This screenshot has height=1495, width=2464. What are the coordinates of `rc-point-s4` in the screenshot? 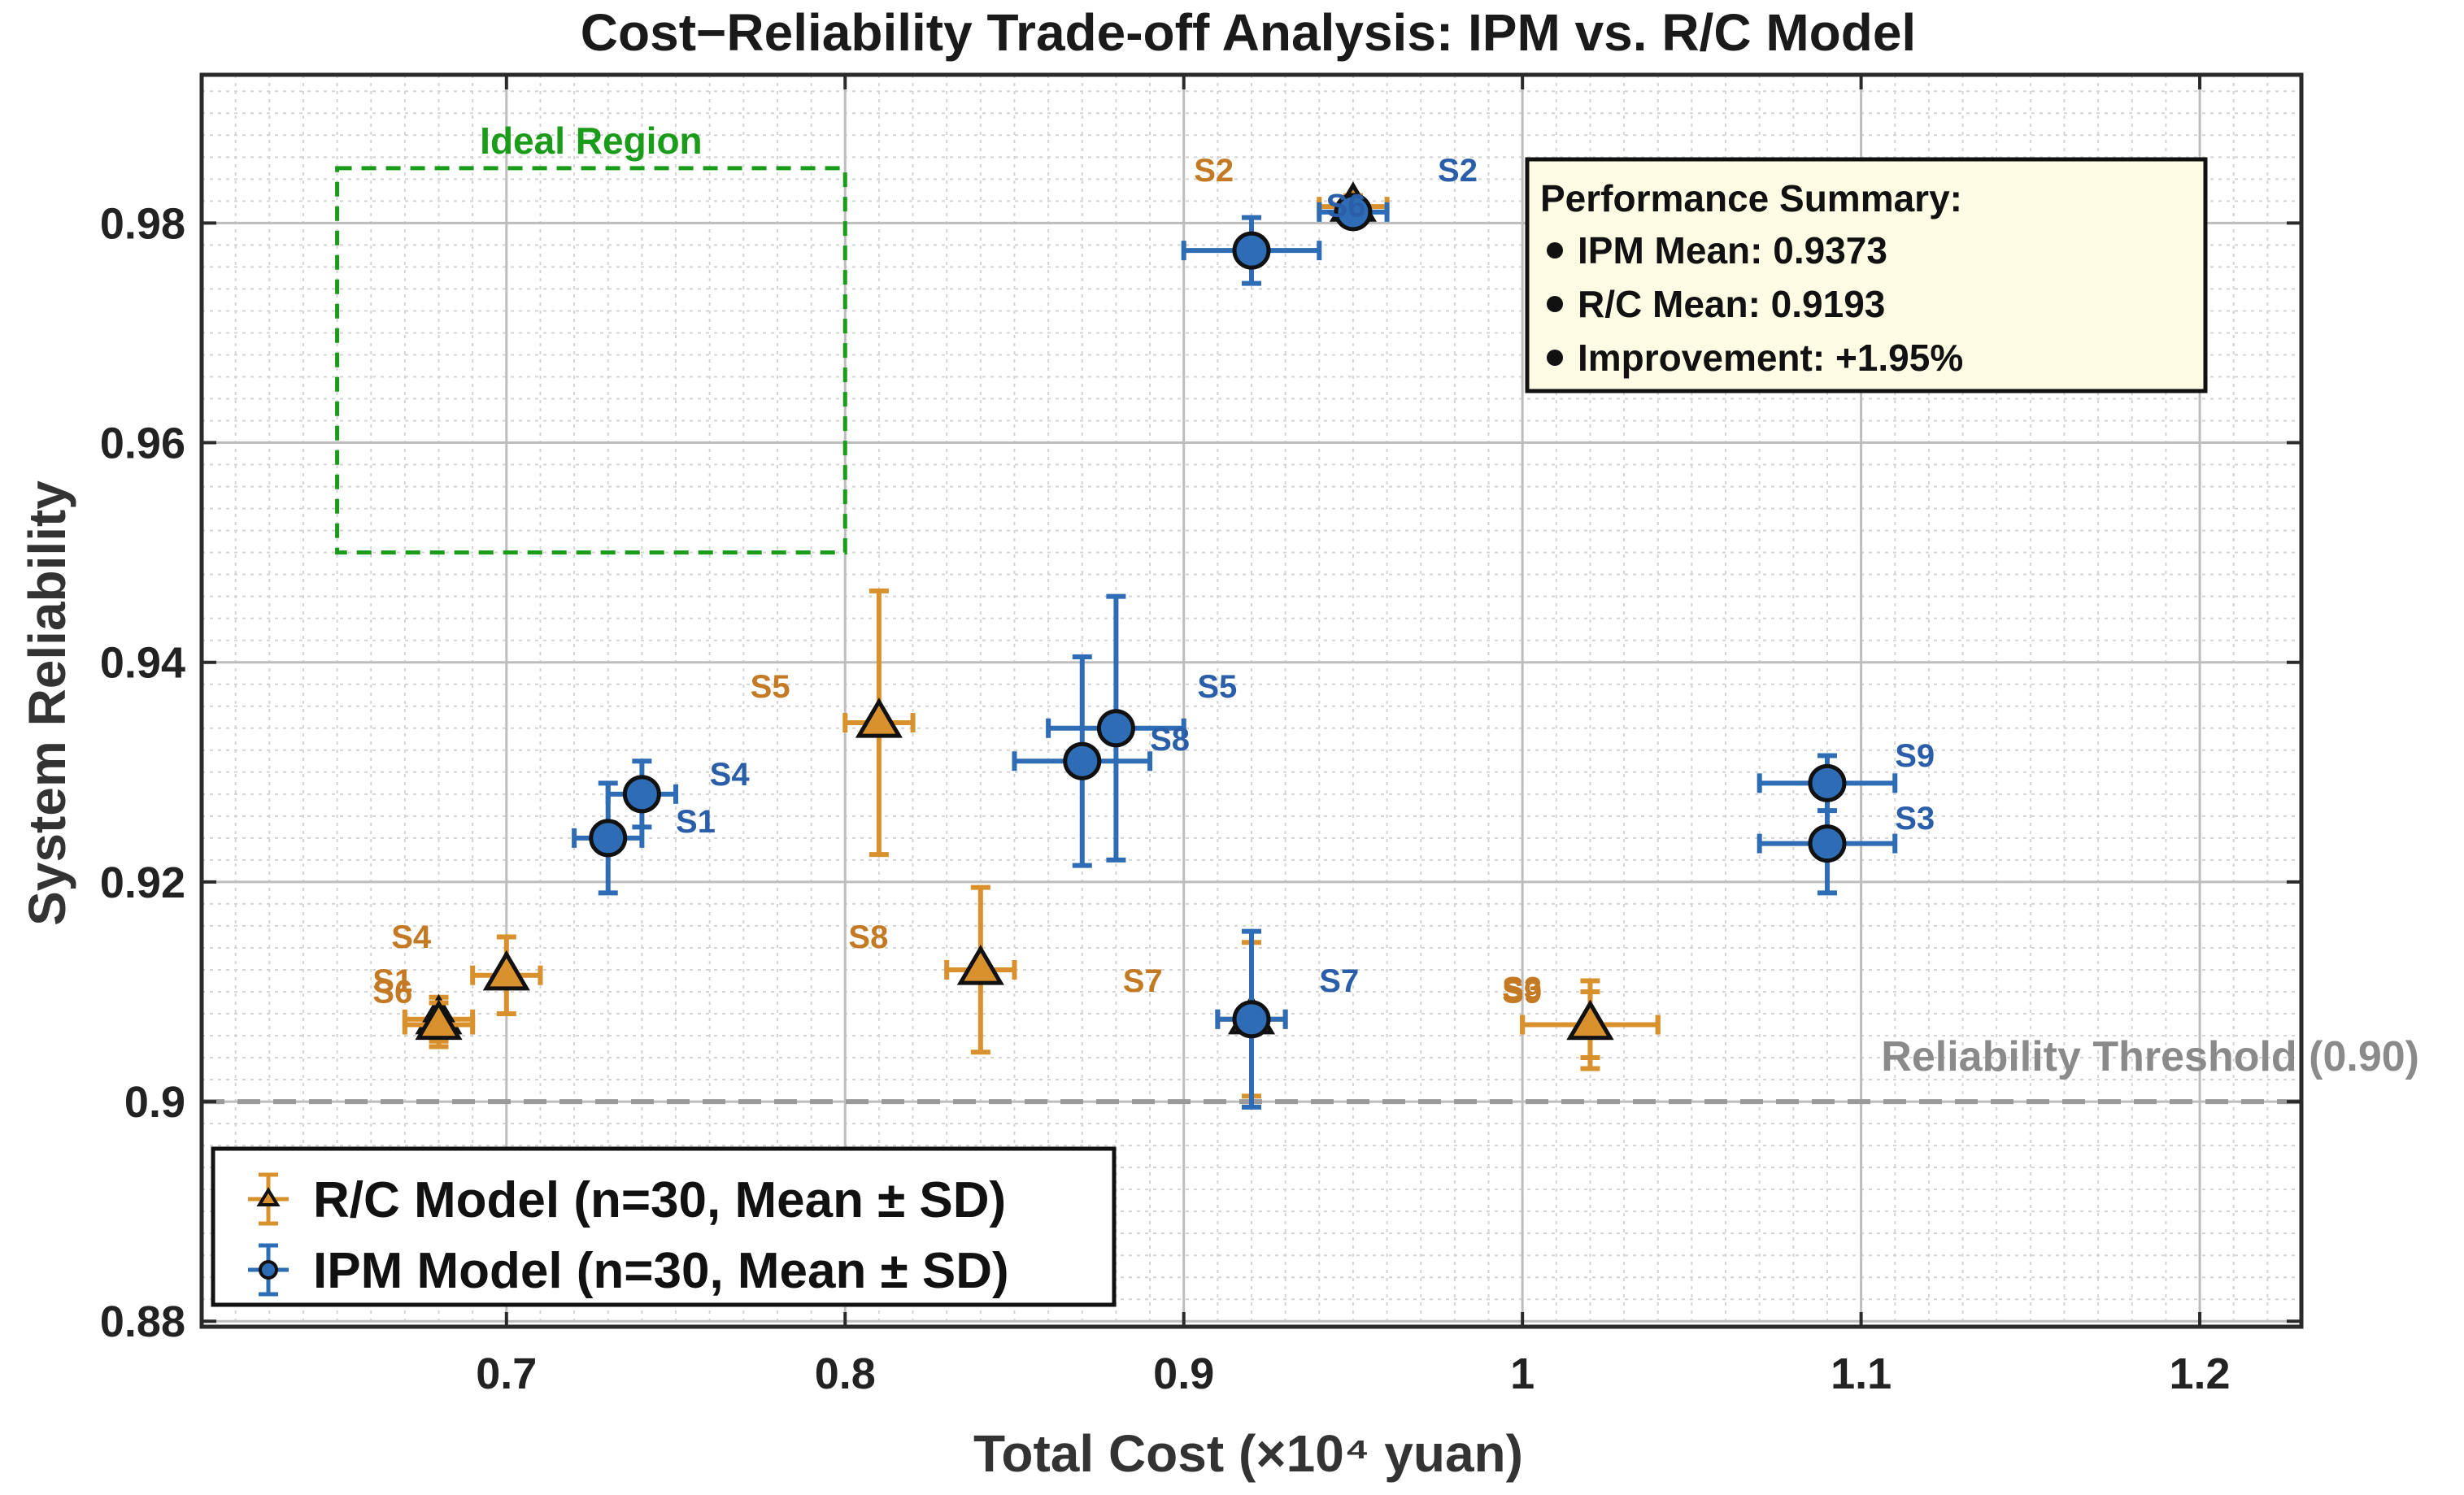 It's located at (506, 975).